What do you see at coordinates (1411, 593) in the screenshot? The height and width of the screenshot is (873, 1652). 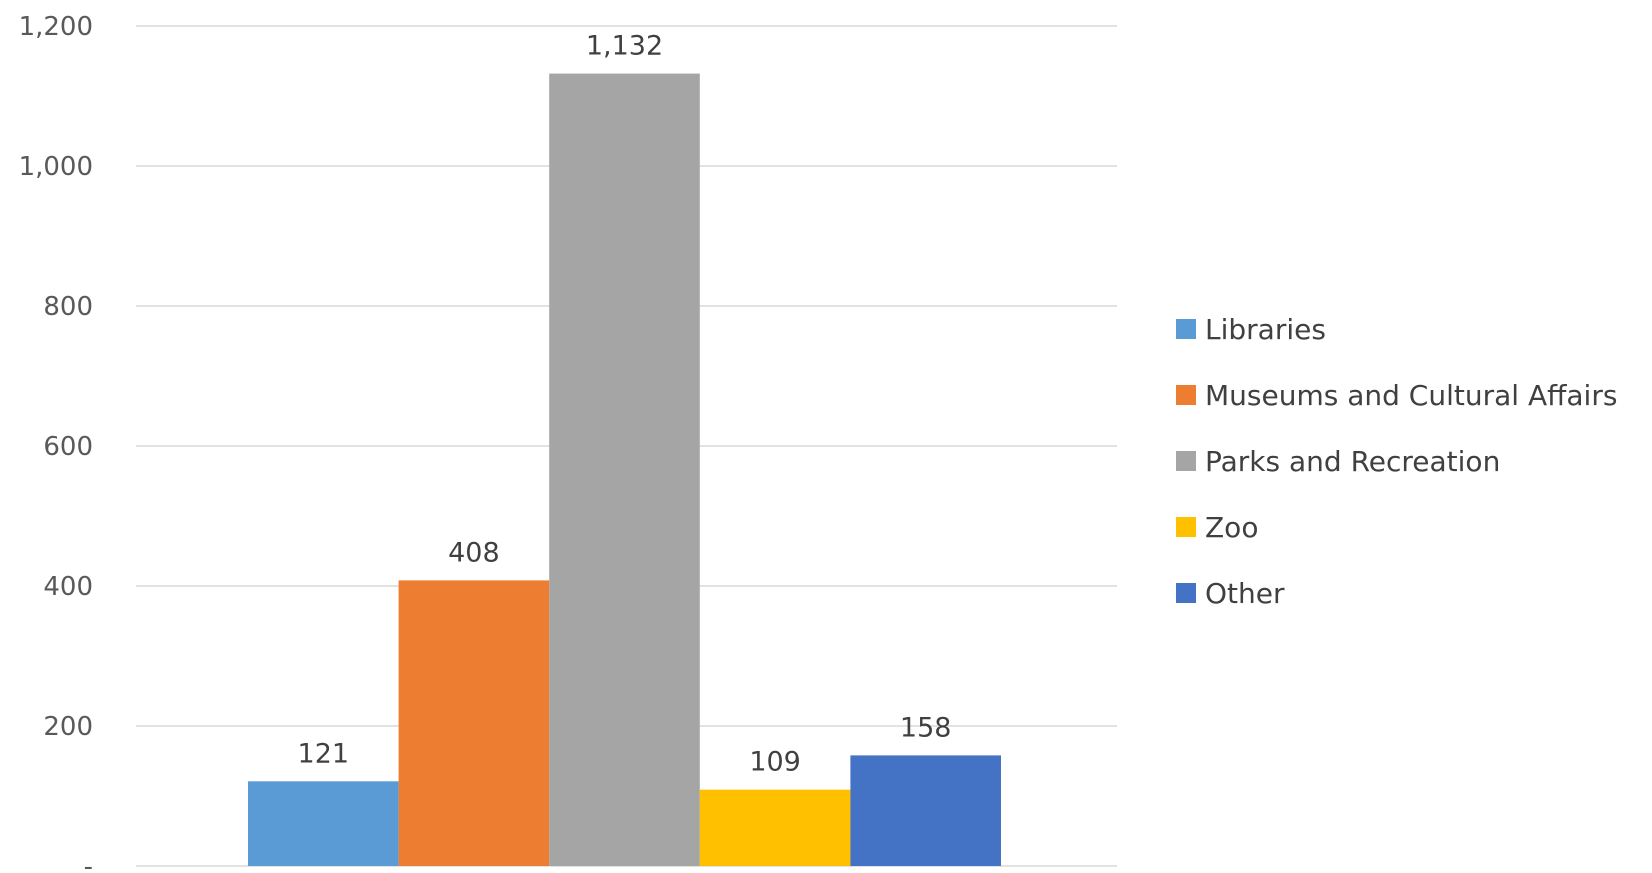 I see `legend-item: Other` at bounding box center [1411, 593].